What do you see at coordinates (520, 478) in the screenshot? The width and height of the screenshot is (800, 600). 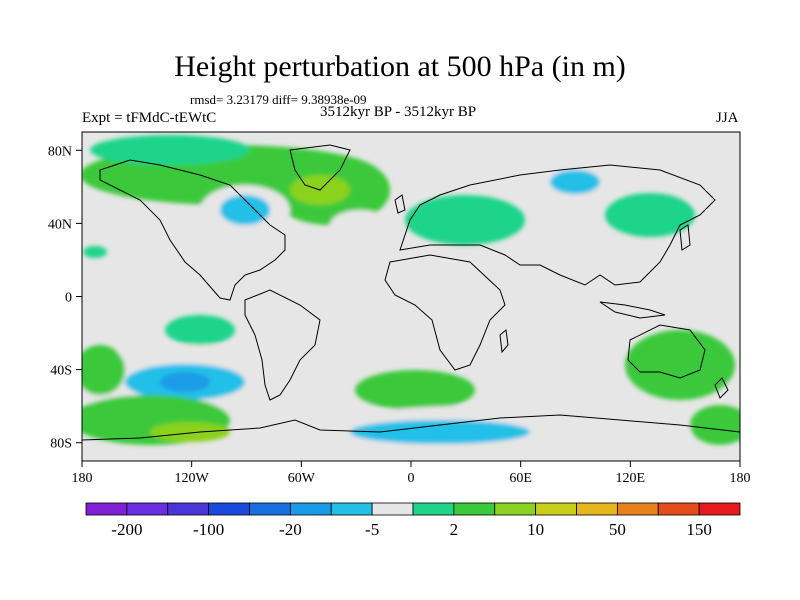 I see `lon-tick-label: 60E` at bounding box center [520, 478].